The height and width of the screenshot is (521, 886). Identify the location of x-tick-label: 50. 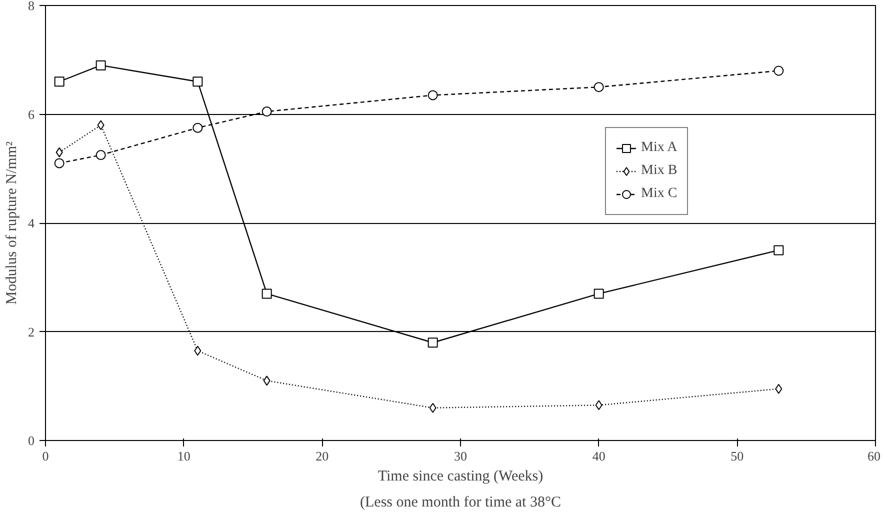
(737, 456).